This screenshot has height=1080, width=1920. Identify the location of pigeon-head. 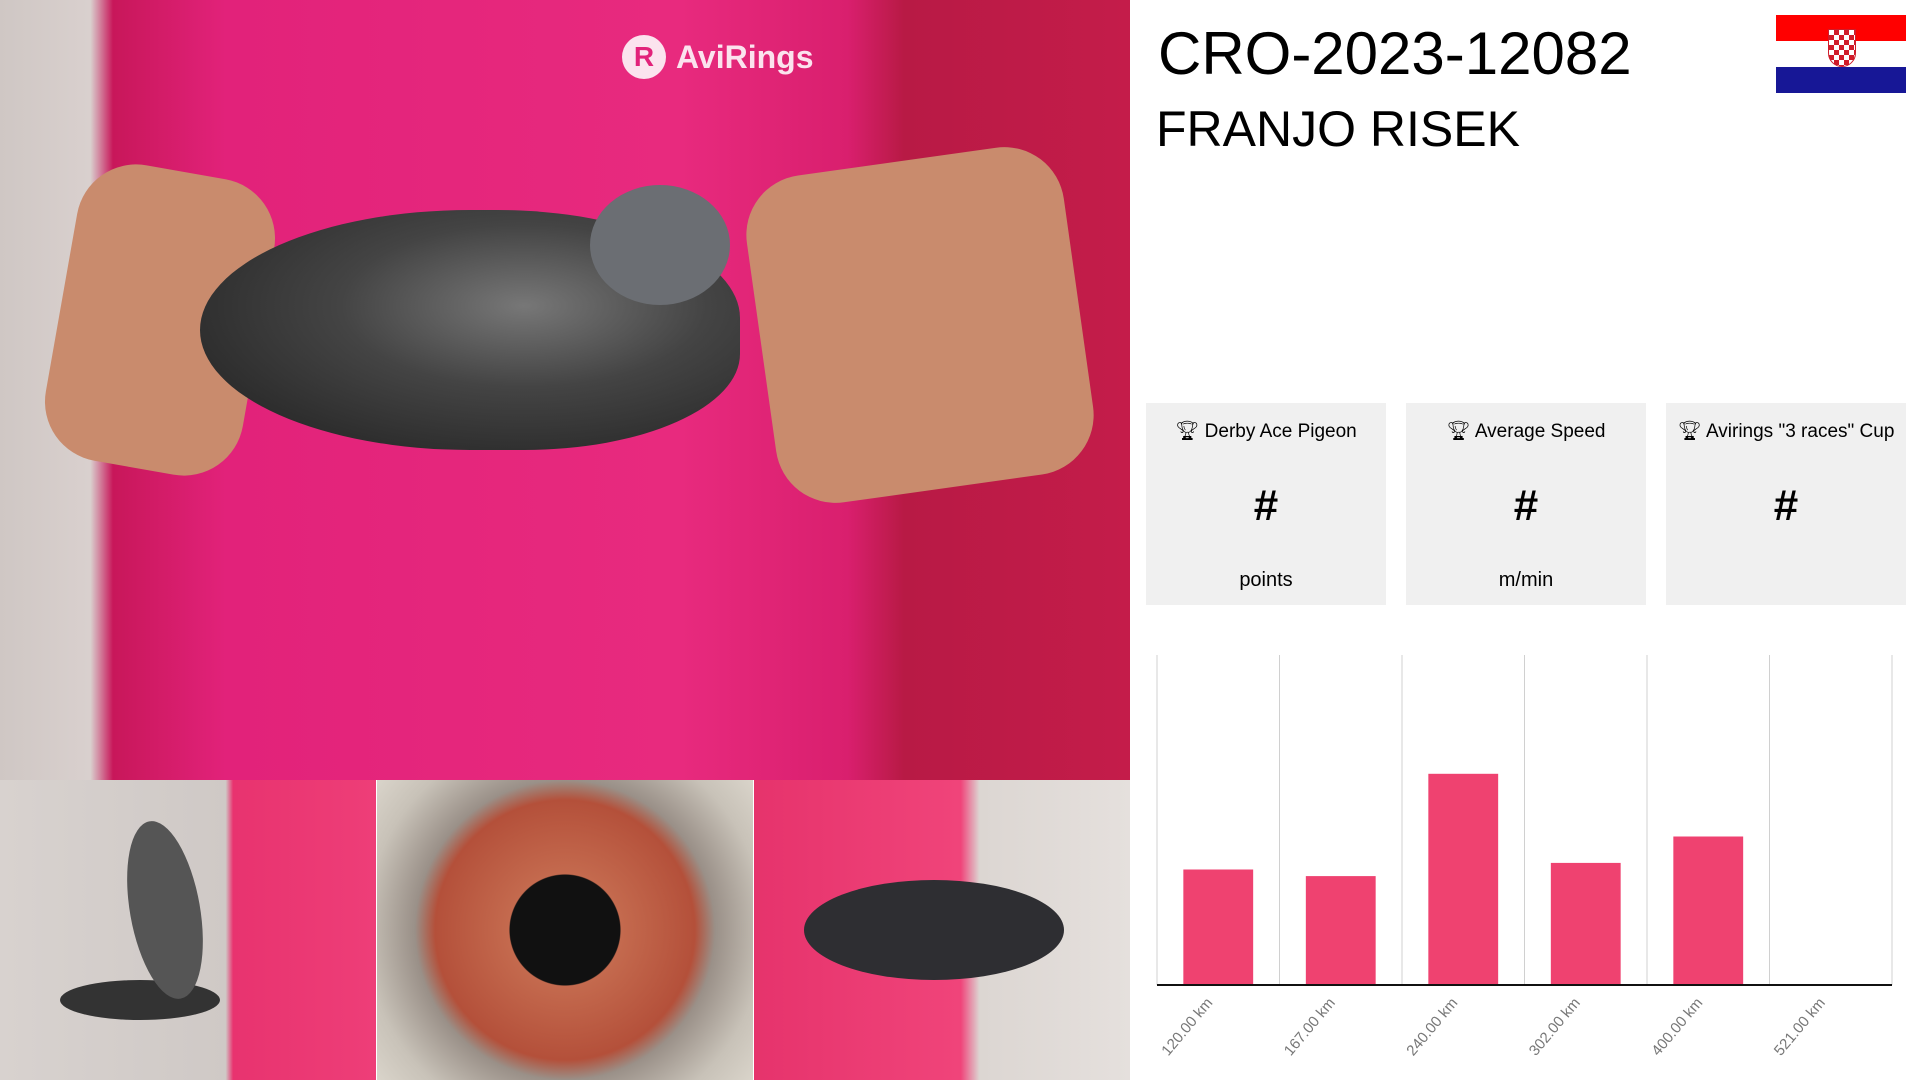
(660, 245).